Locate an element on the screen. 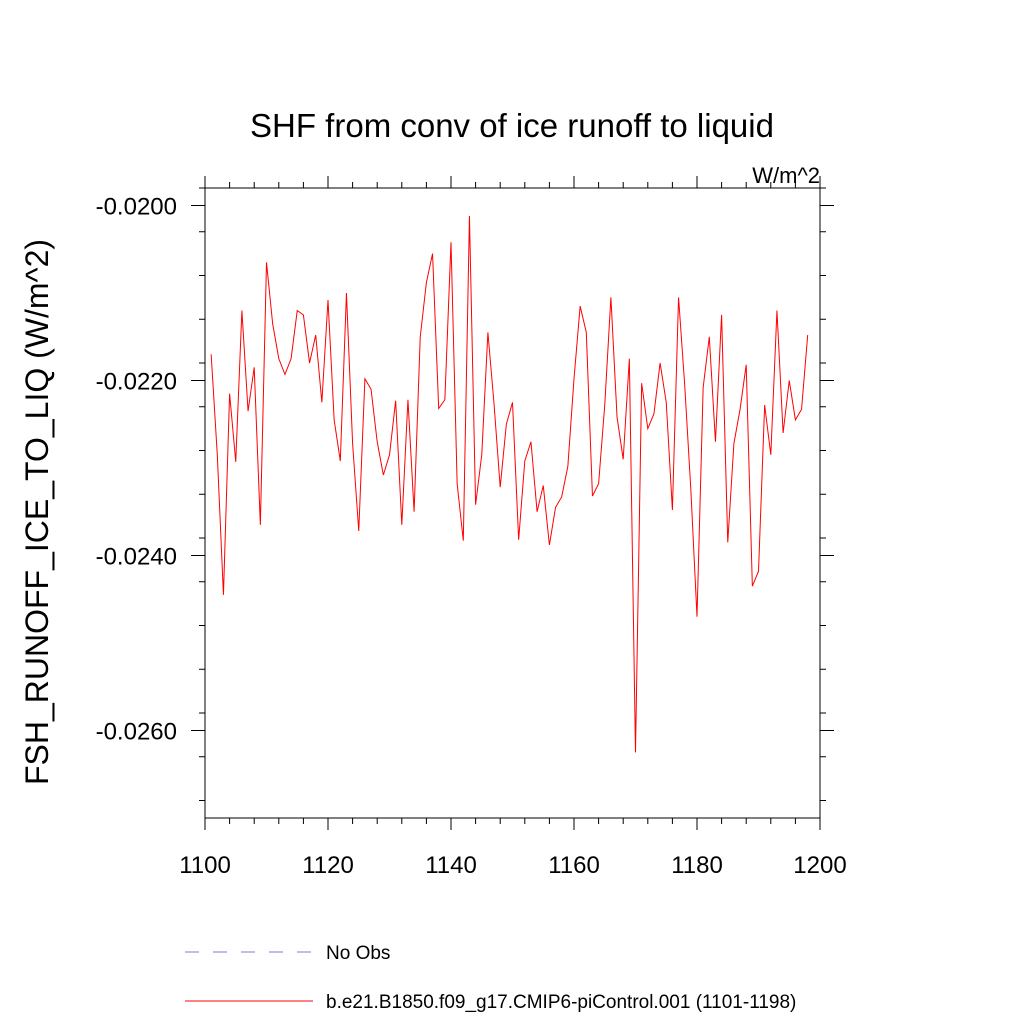  units-label: W/m^2 is located at coordinates (786, 175).